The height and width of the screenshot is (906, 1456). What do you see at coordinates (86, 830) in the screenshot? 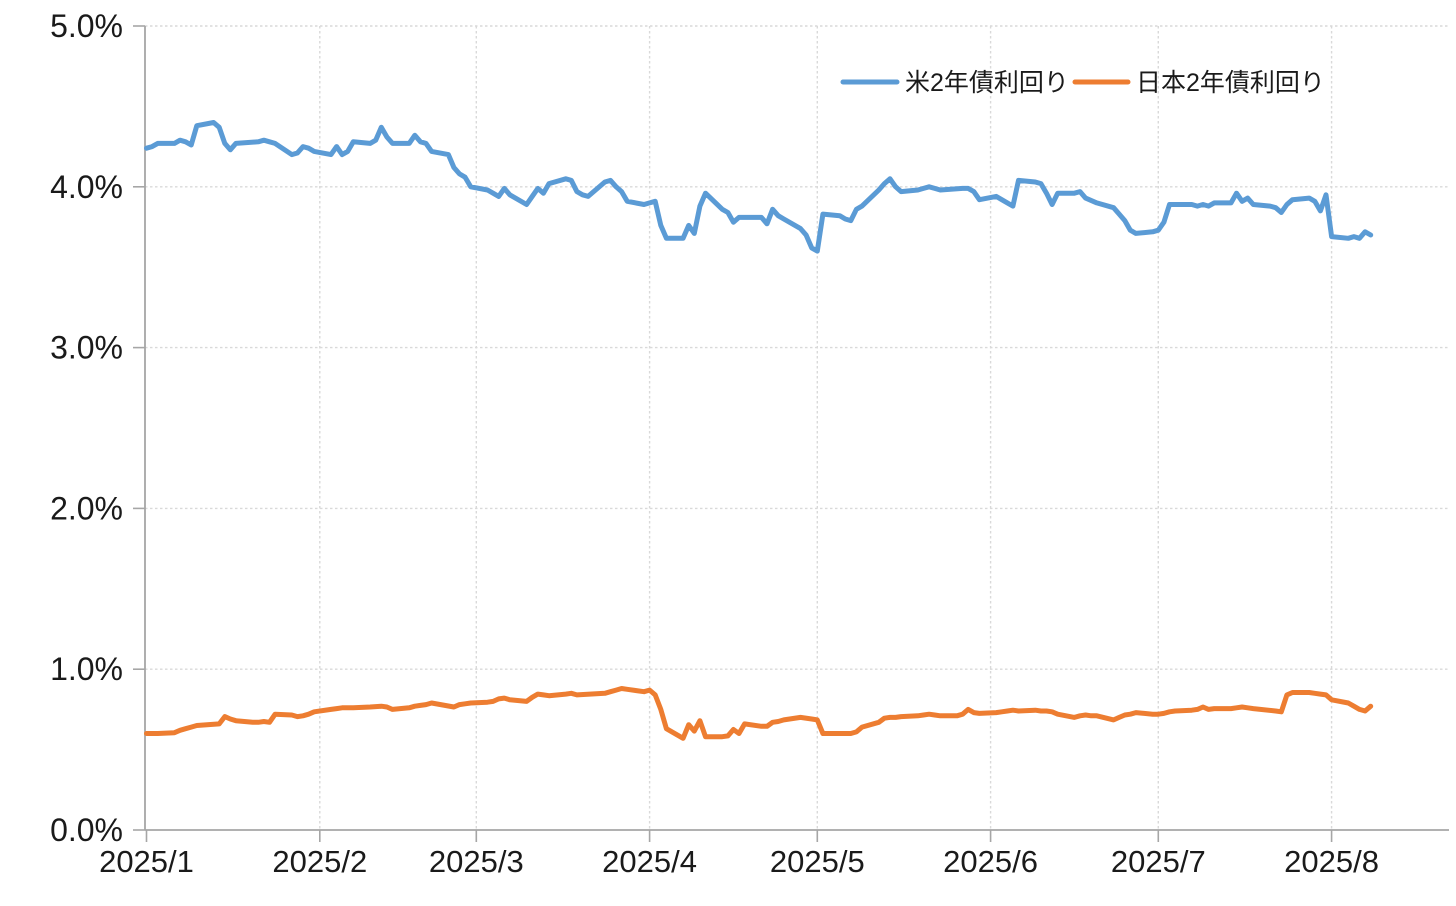
I see `y-axis-tick-label: 0.0%` at bounding box center [86, 830].